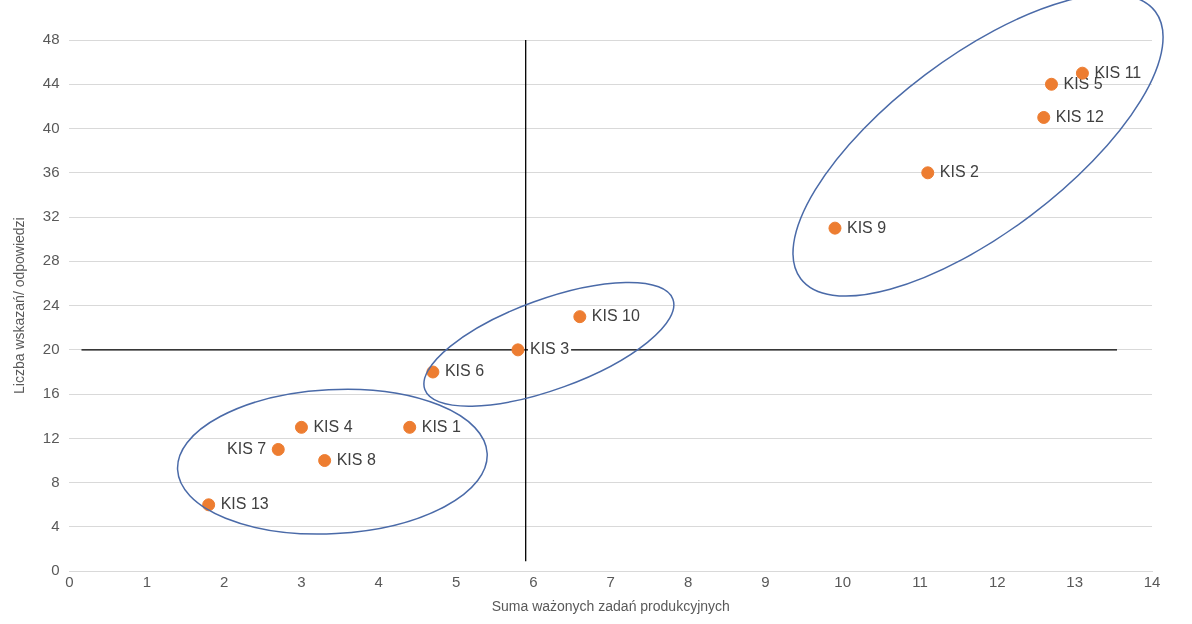 The width and height of the screenshot is (1192, 624). What do you see at coordinates (51, 83) in the screenshot?
I see `y-tick-label: 44` at bounding box center [51, 83].